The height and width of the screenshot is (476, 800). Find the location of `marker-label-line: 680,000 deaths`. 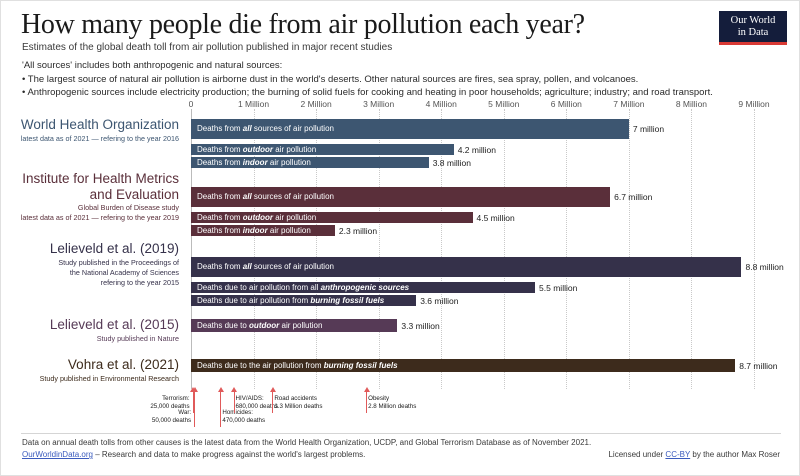

marker-label-line: 680,000 deaths is located at coordinates (257, 406).